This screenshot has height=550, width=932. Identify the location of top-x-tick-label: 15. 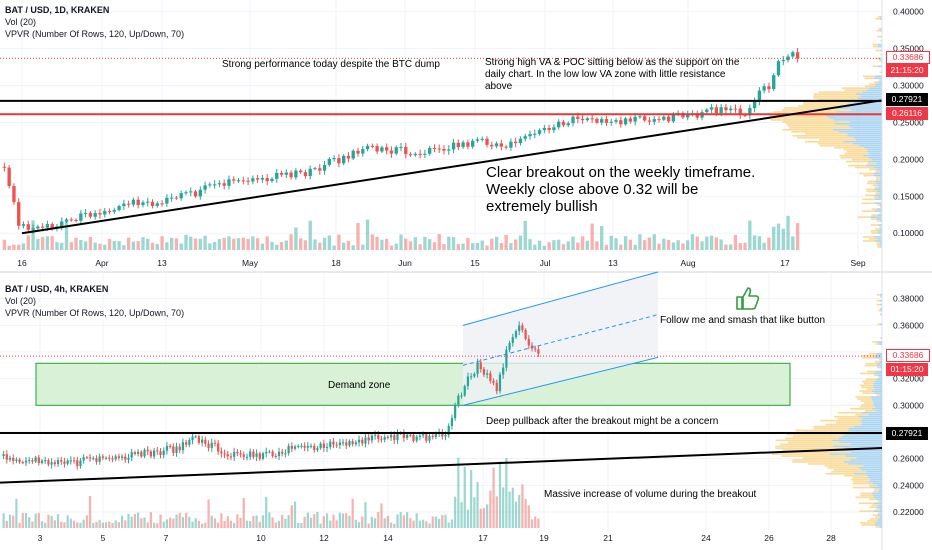
(475, 263).